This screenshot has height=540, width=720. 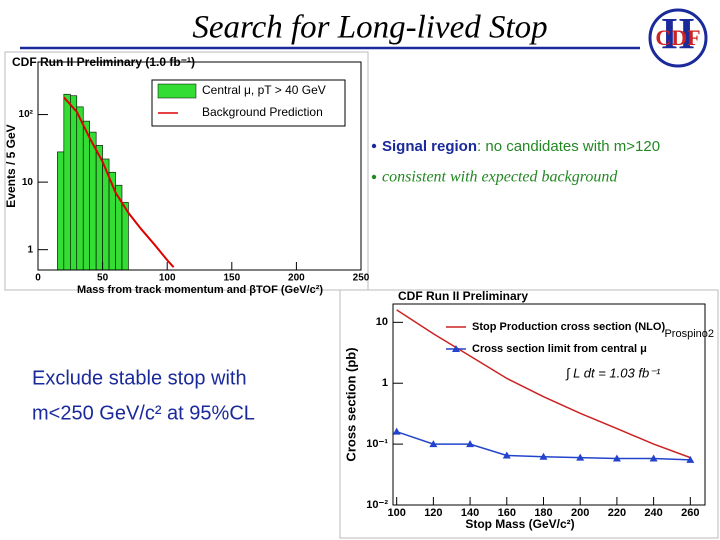 What do you see at coordinates (139, 378) in the screenshot?
I see `conclusion-line: Exclude stable stop with` at bounding box center [139, 378].